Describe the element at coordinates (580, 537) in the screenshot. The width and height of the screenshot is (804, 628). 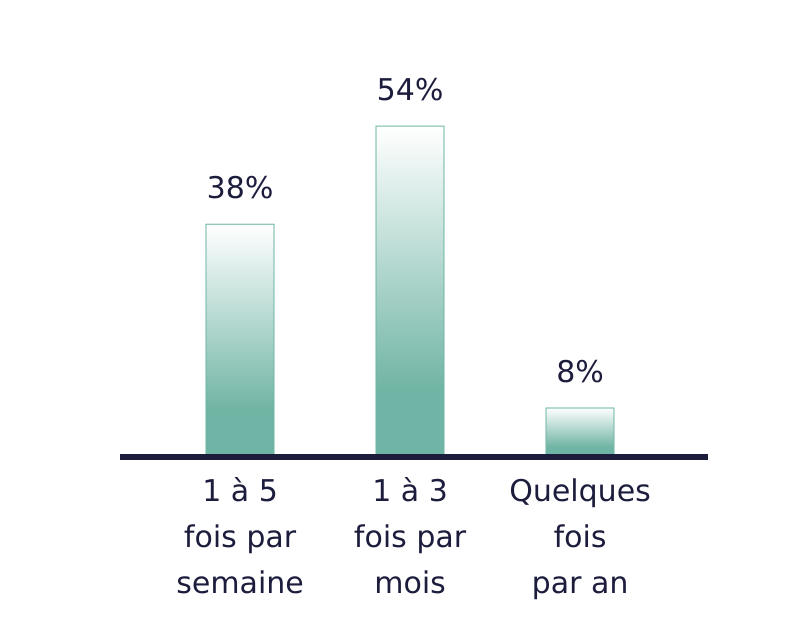
I see `x-tick-label: Quelques fois par an` at that location.